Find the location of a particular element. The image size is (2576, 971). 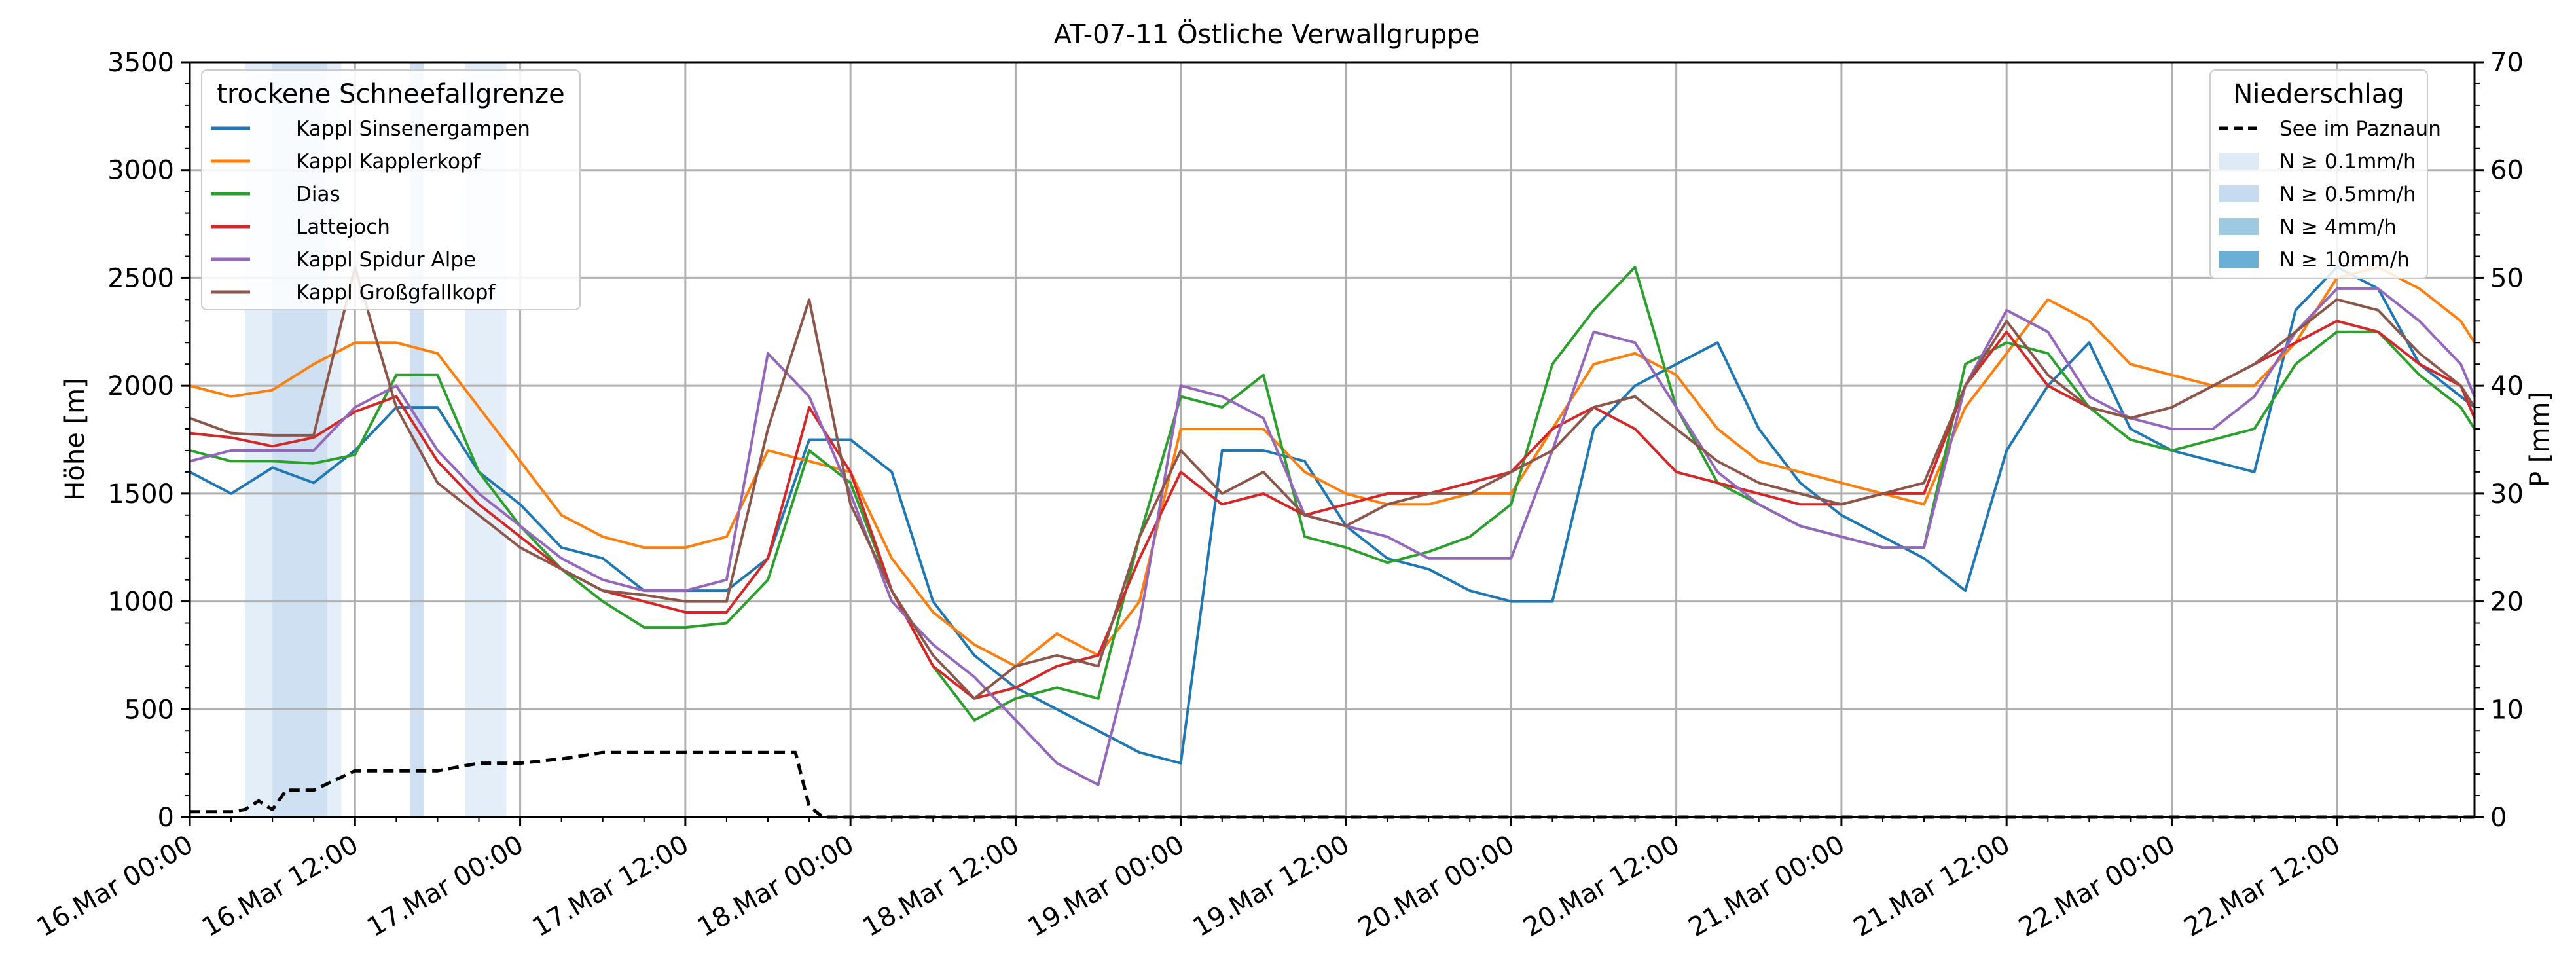

legend-left-title: trockene Schneefallgrenze is located at coordinates (390, 94).